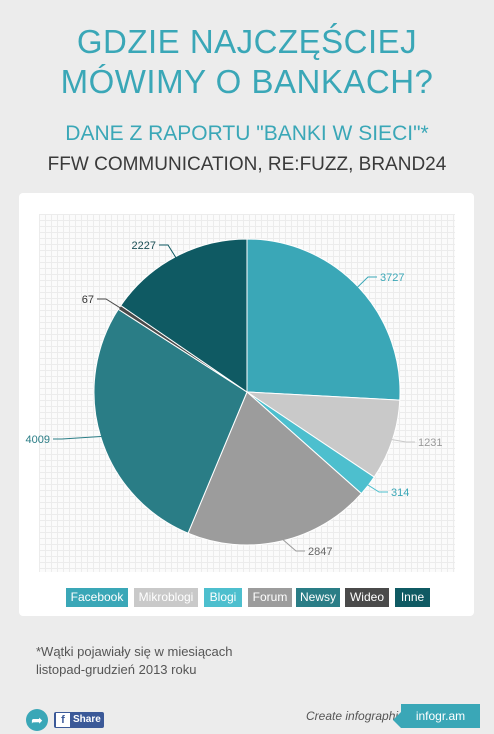 The image size is (494, 734). What do you see at coordinates (63, 720) in the screenshot?
I see `facebook-icon: f` at bounding box center [63, 720].